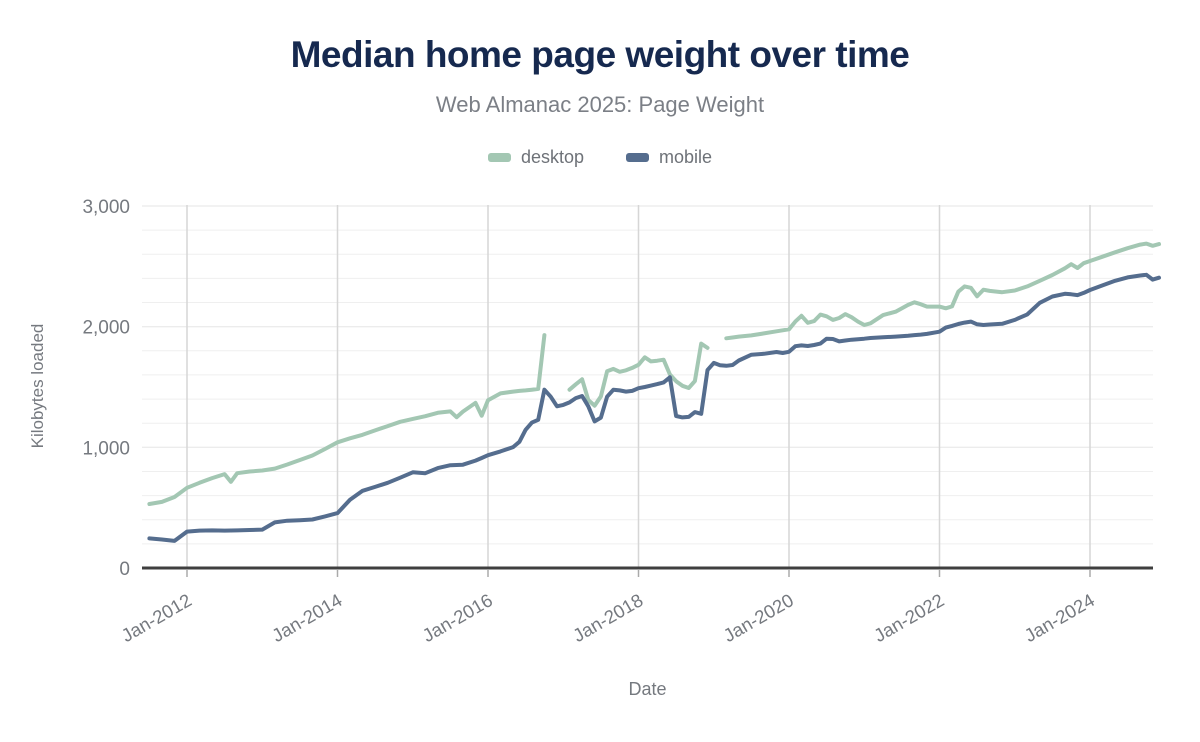  I want to click on x-axis-title: Date, so click(647, 689).